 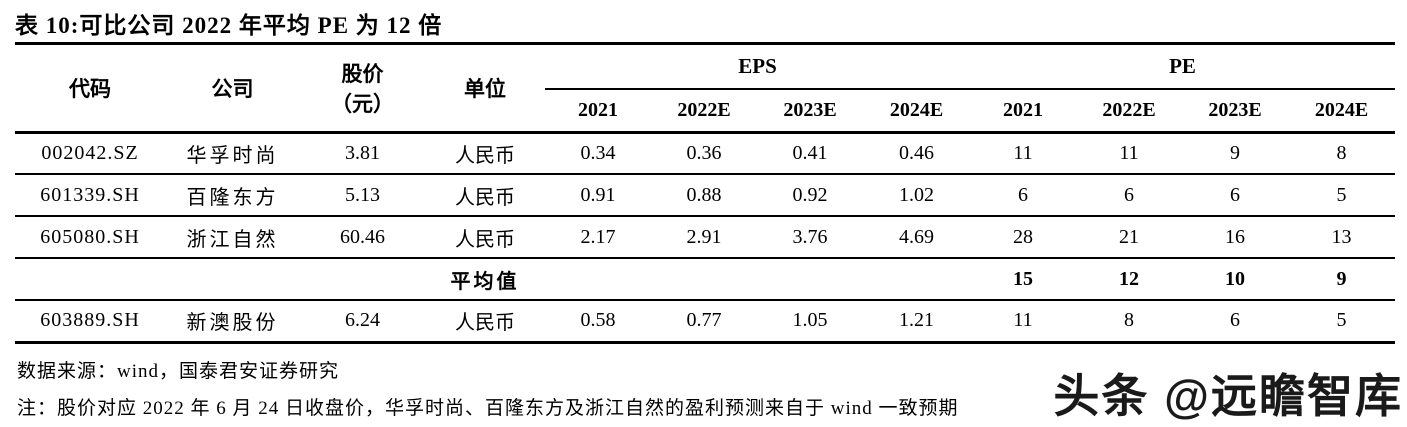 What do you see at coordinates (1235, 153) in the screenshot?
I see `cell-pe-2023e: 9` at bounding box center [1235, 153].